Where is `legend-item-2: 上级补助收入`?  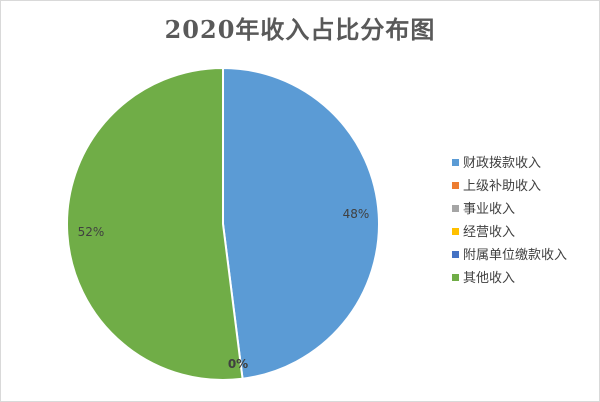
legend-item-2: 上级补助收入 is located at coordinates (509, 186).